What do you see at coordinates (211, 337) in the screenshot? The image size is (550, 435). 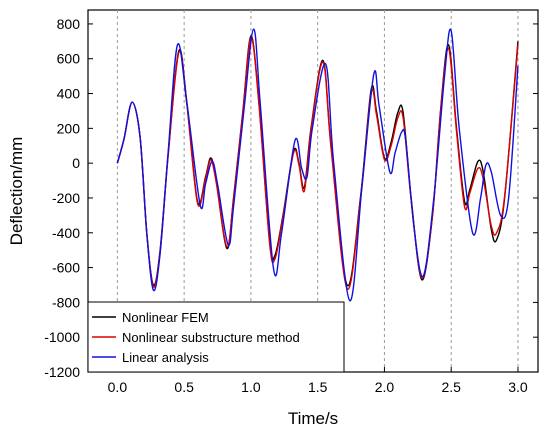 I see `legend-label: Nonlinear substructure method` at bounding box center [211, 337].